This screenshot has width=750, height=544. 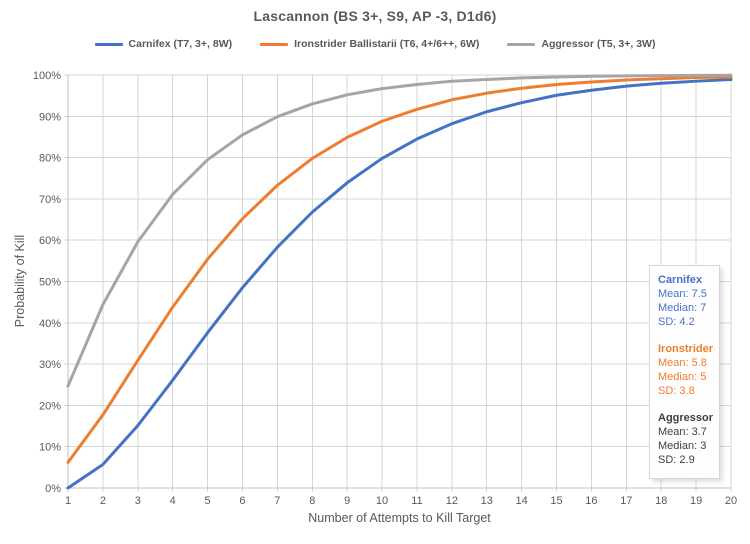 What do you see at coordinates (682, 377) in the screenshot?
I see `stats-median: Median: 5` at bounding box center [682, 377].